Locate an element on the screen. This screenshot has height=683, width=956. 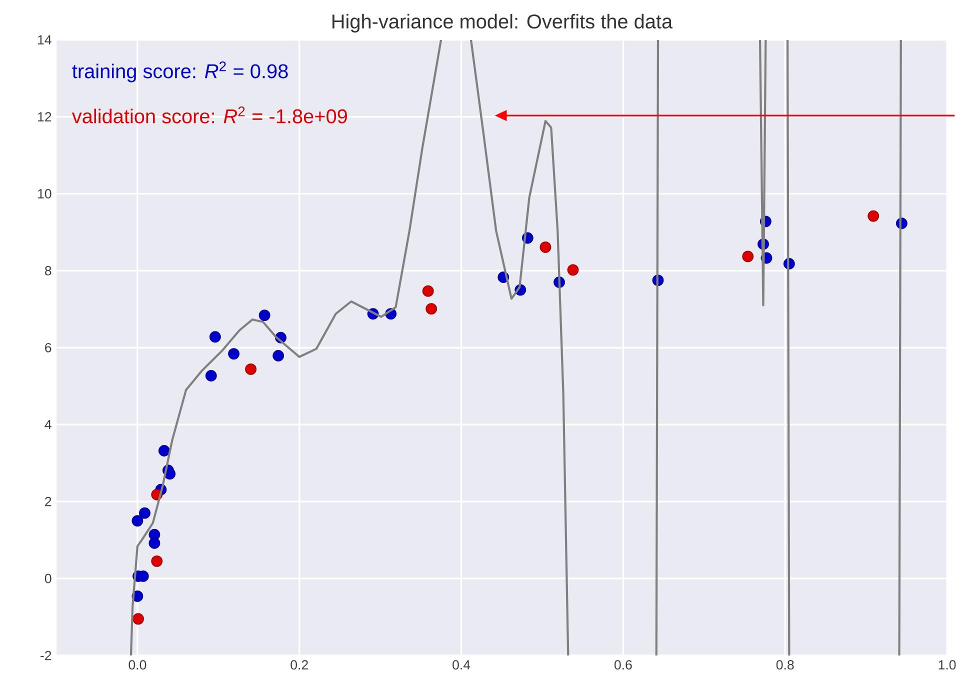
x-tick-label: 0.6 is located at coordinates (623, 665).